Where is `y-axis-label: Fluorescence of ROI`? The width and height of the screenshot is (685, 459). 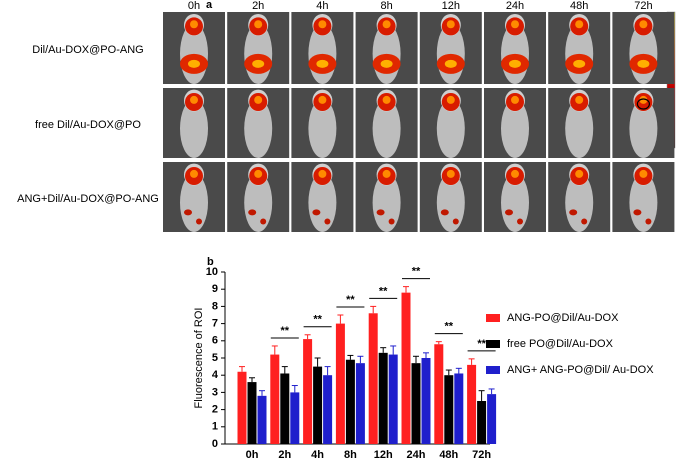 y-axis-label: Fluorescence of ROI is located at coordinates (199, 358).